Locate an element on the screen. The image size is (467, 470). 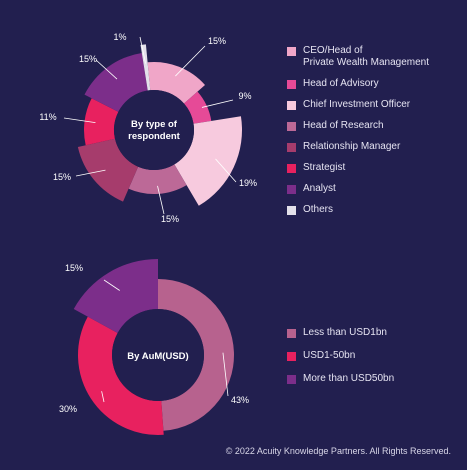
slice-label-more-than-usd50bn: 15% is located at coordinates (74, 268).